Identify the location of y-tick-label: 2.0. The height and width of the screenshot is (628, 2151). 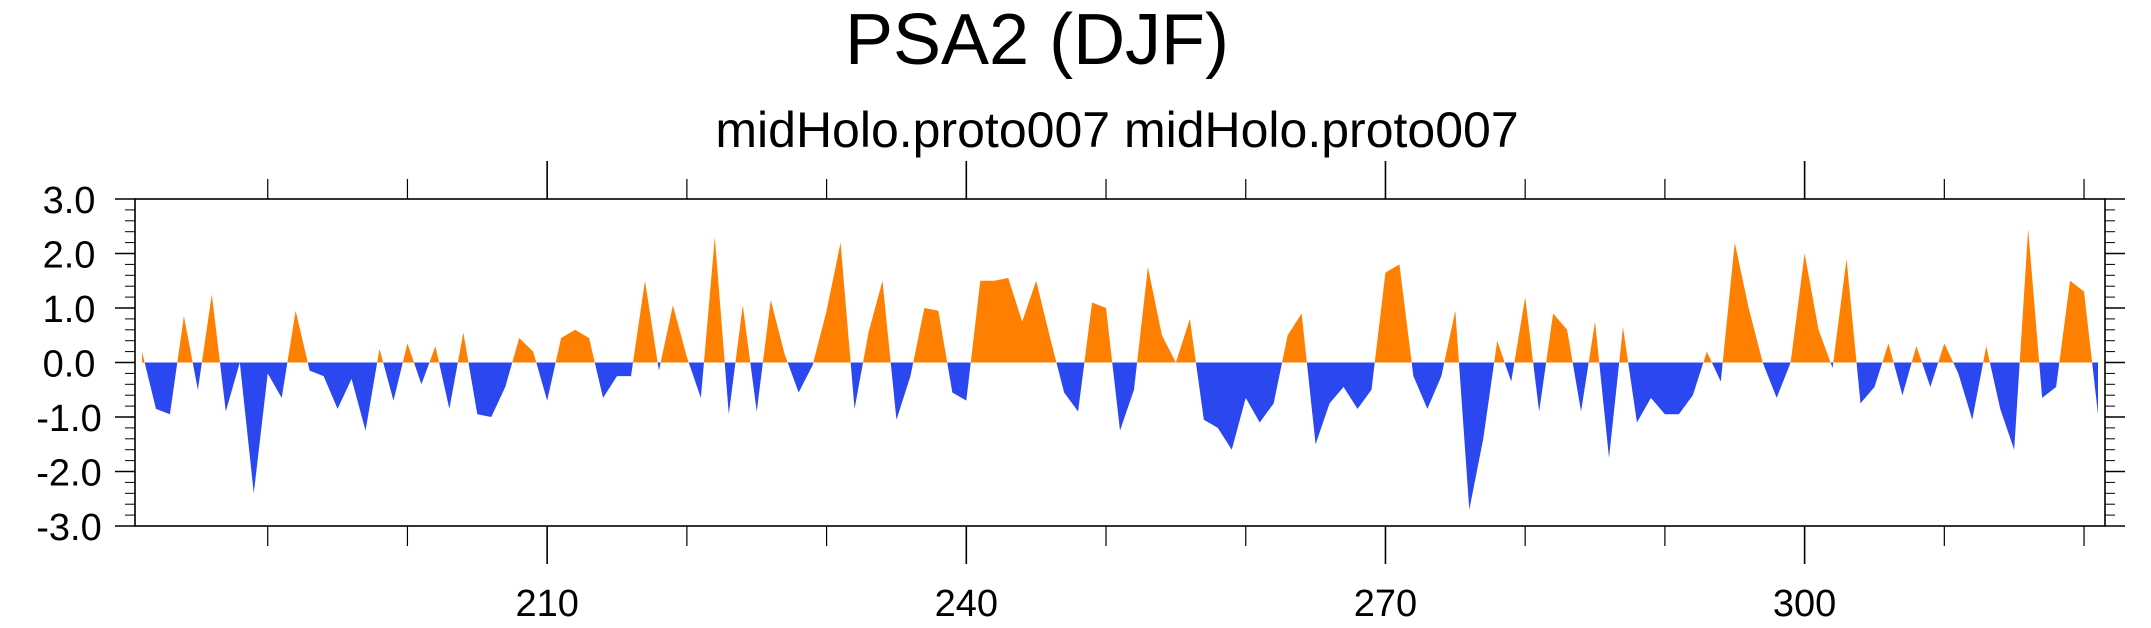
(69, 256).